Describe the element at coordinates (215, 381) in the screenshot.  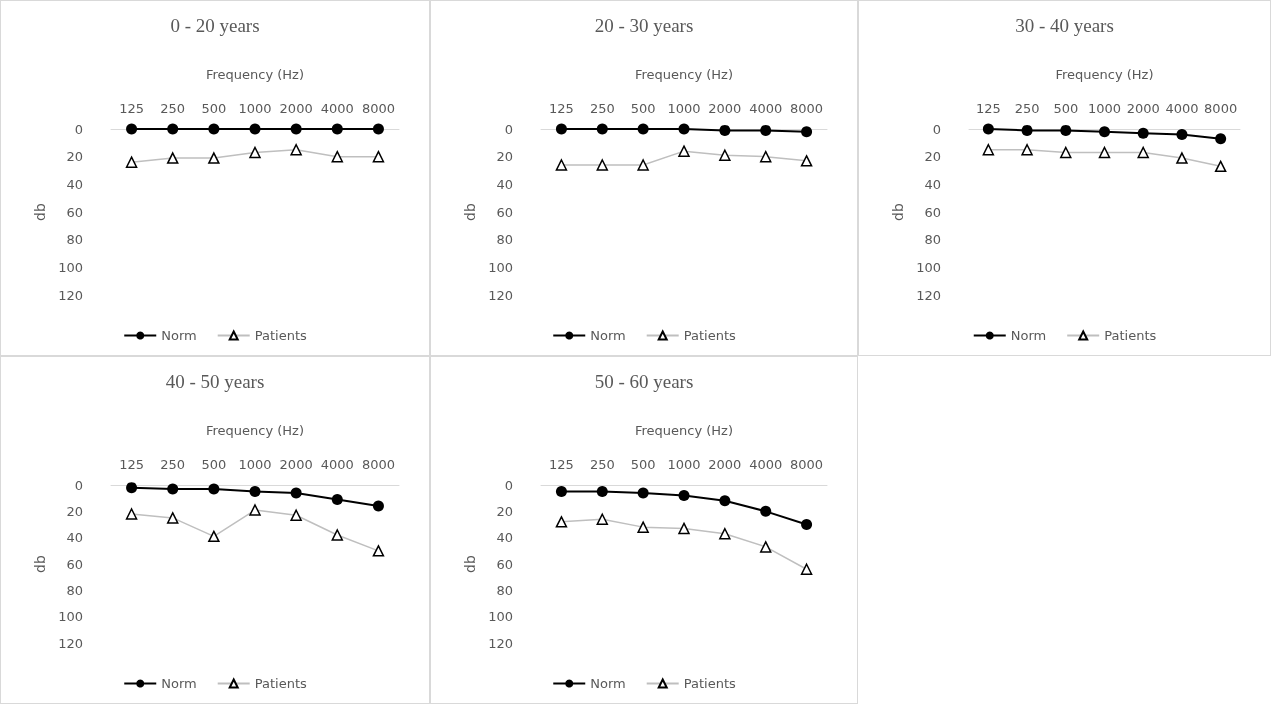
I see `chart-title: 40 - 50 years` at that location.